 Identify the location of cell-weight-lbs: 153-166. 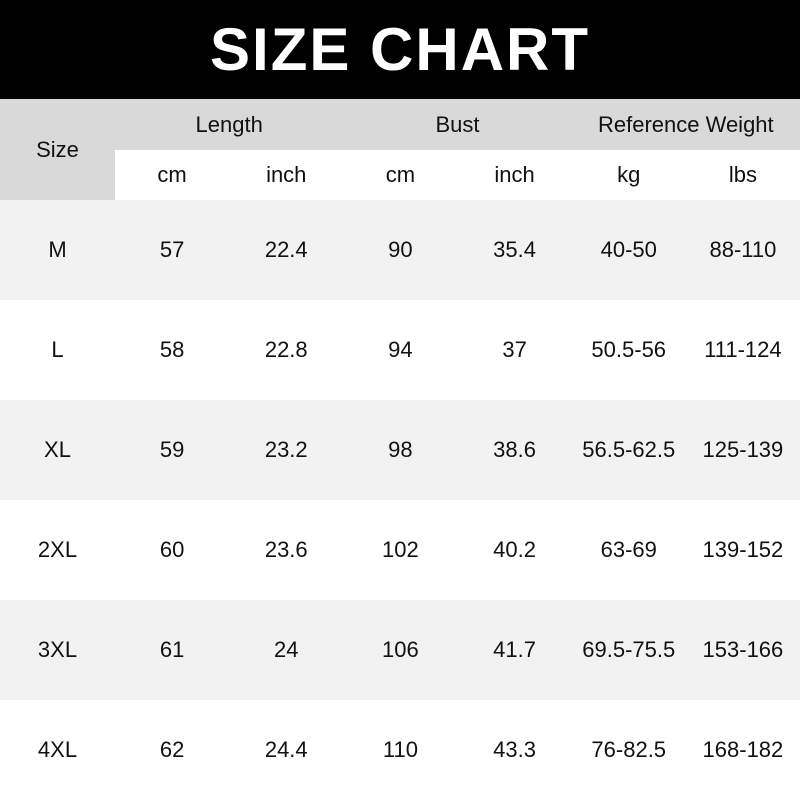
(743, 649).